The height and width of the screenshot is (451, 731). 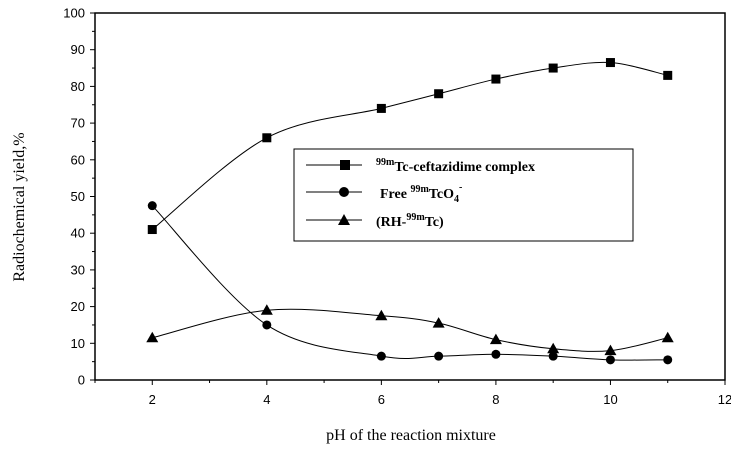 I want to click on legend-label-free: Free 99mTcO4-, so click(x=421, y=193).